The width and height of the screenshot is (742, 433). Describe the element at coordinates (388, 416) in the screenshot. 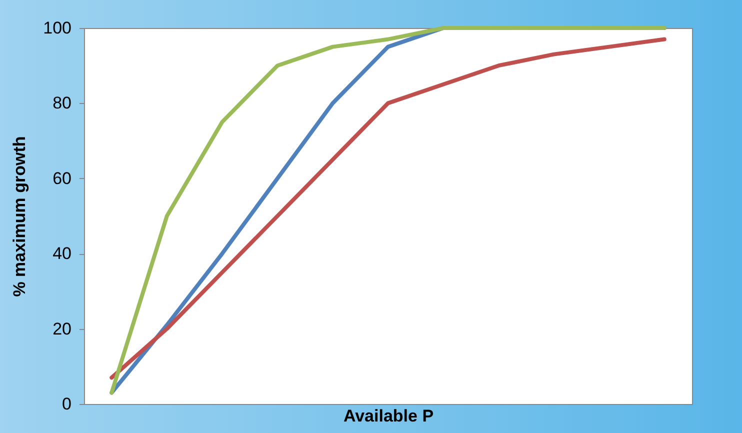

I see `x-axis-title: Available P` at that location.